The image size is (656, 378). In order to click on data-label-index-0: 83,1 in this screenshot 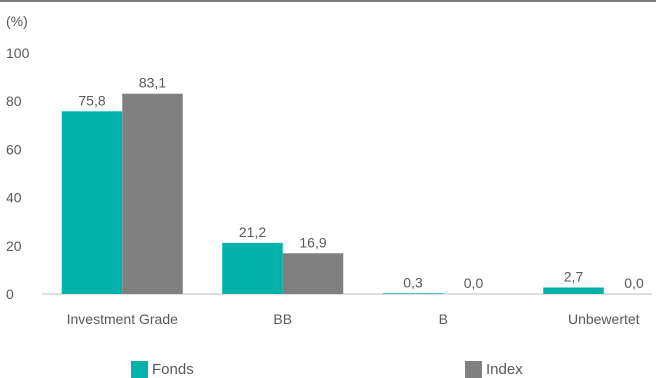, I will do `click(152, 83)`.